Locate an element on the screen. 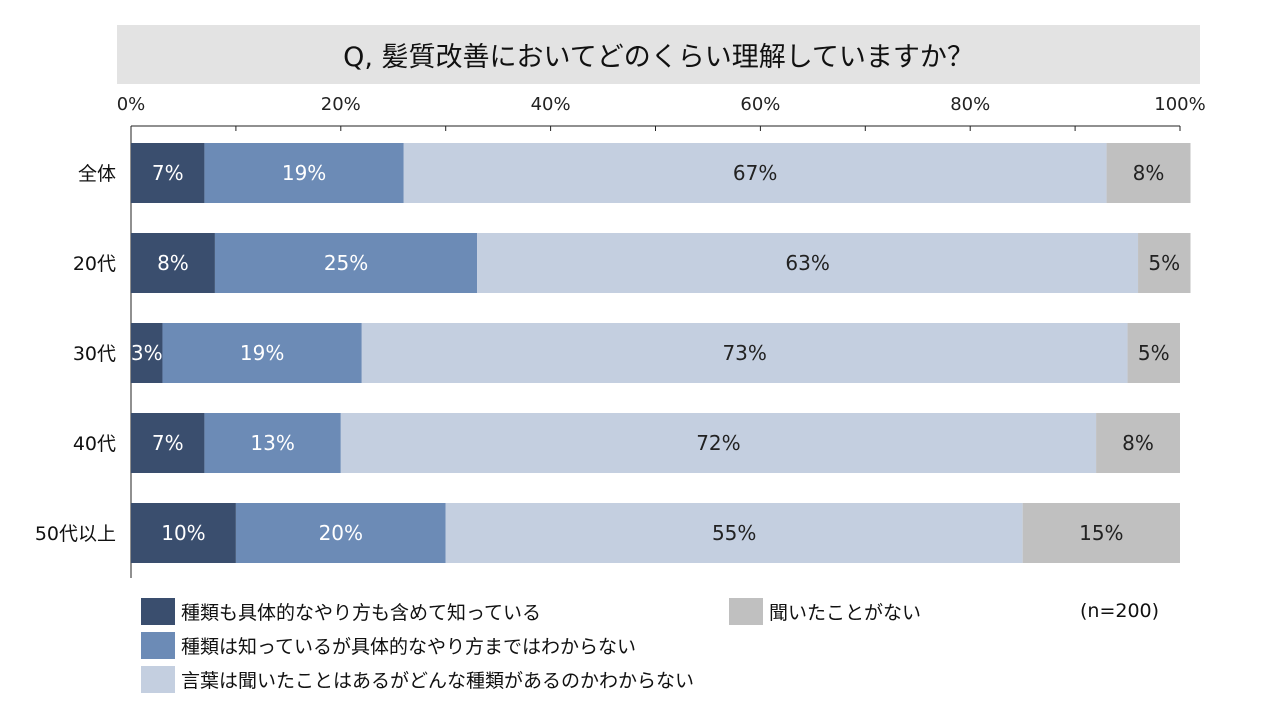  x-tick-label: 40% is located at coordinates (551, 104).